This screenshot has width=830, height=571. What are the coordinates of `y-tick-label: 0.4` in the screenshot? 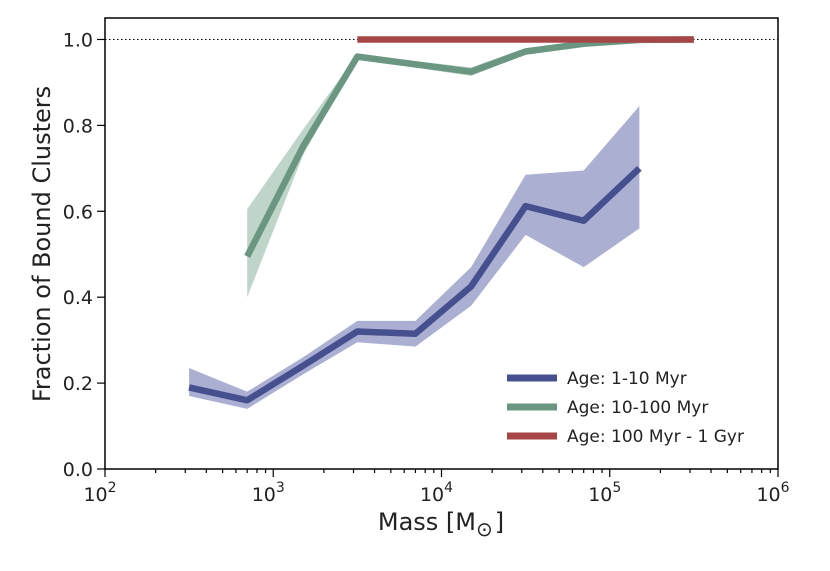 It's located at (78, 298).